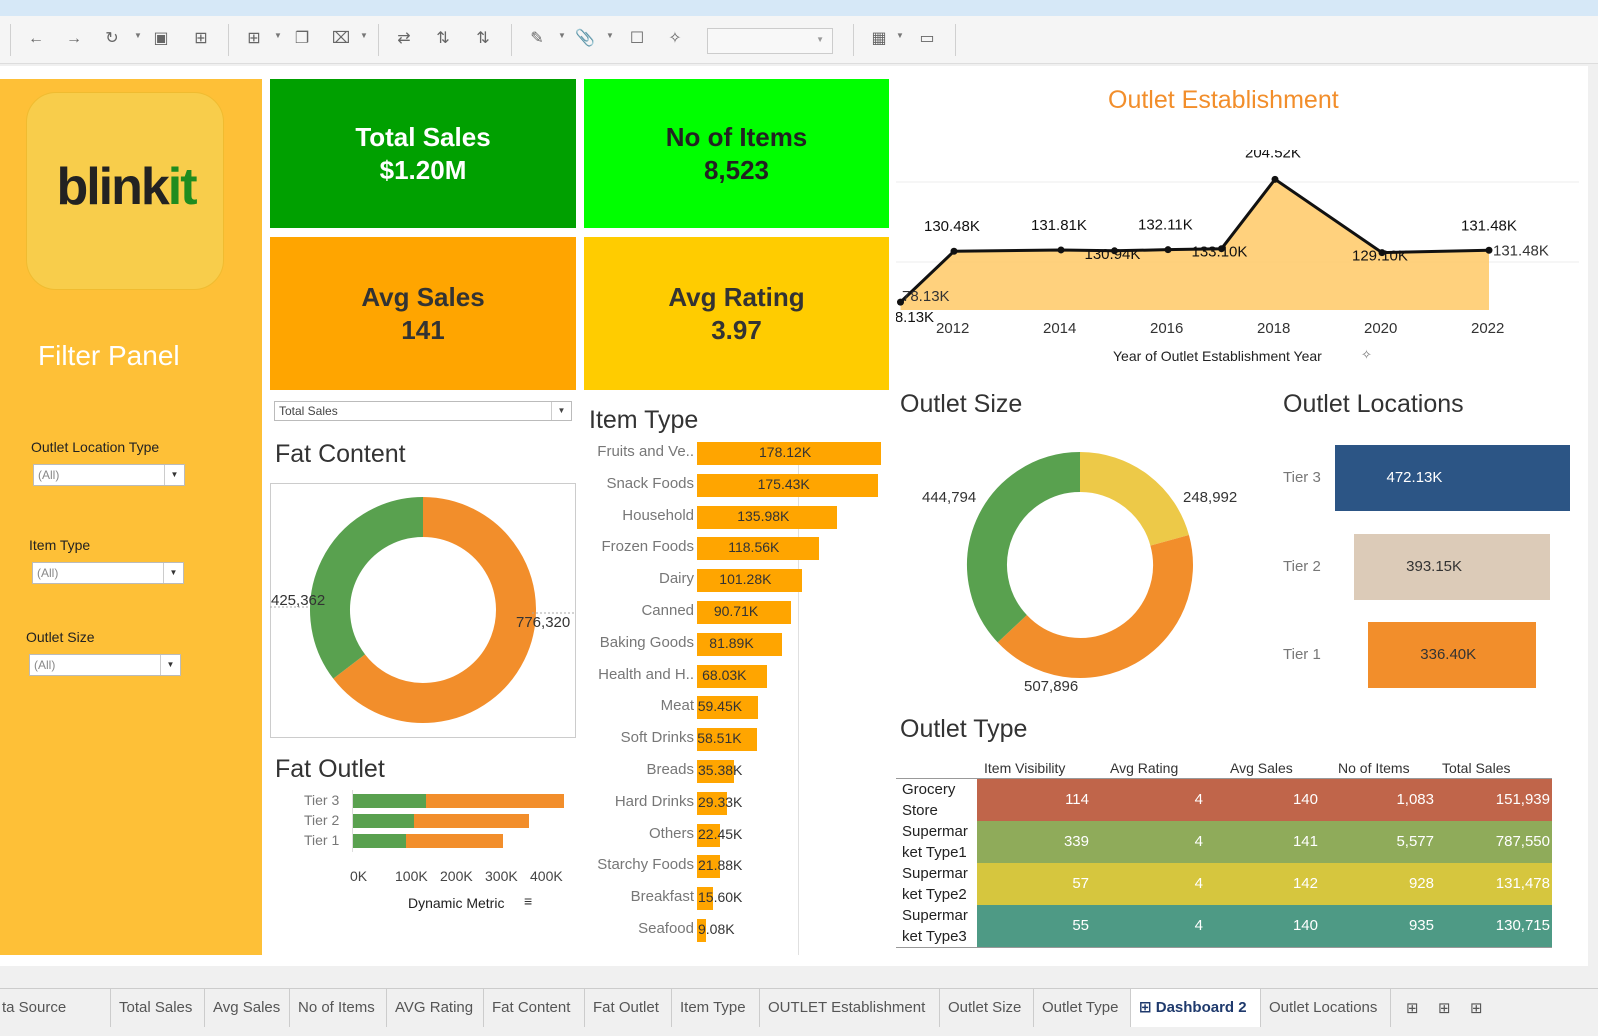  Describe the element at coordinates (411, 876) in the screenshot. I see `fat-outlet-tick-label: 100K` at that location.